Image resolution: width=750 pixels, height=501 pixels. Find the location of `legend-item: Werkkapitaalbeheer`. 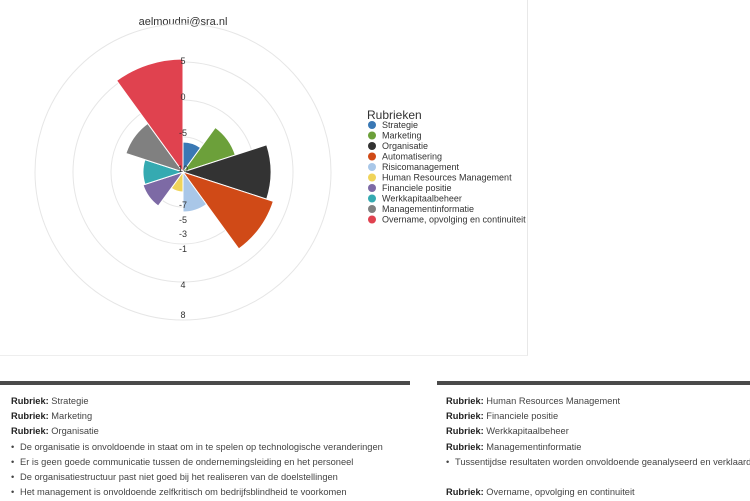

legend-item: Werkkapitaalbeheer is located at coordinates (415, 199).